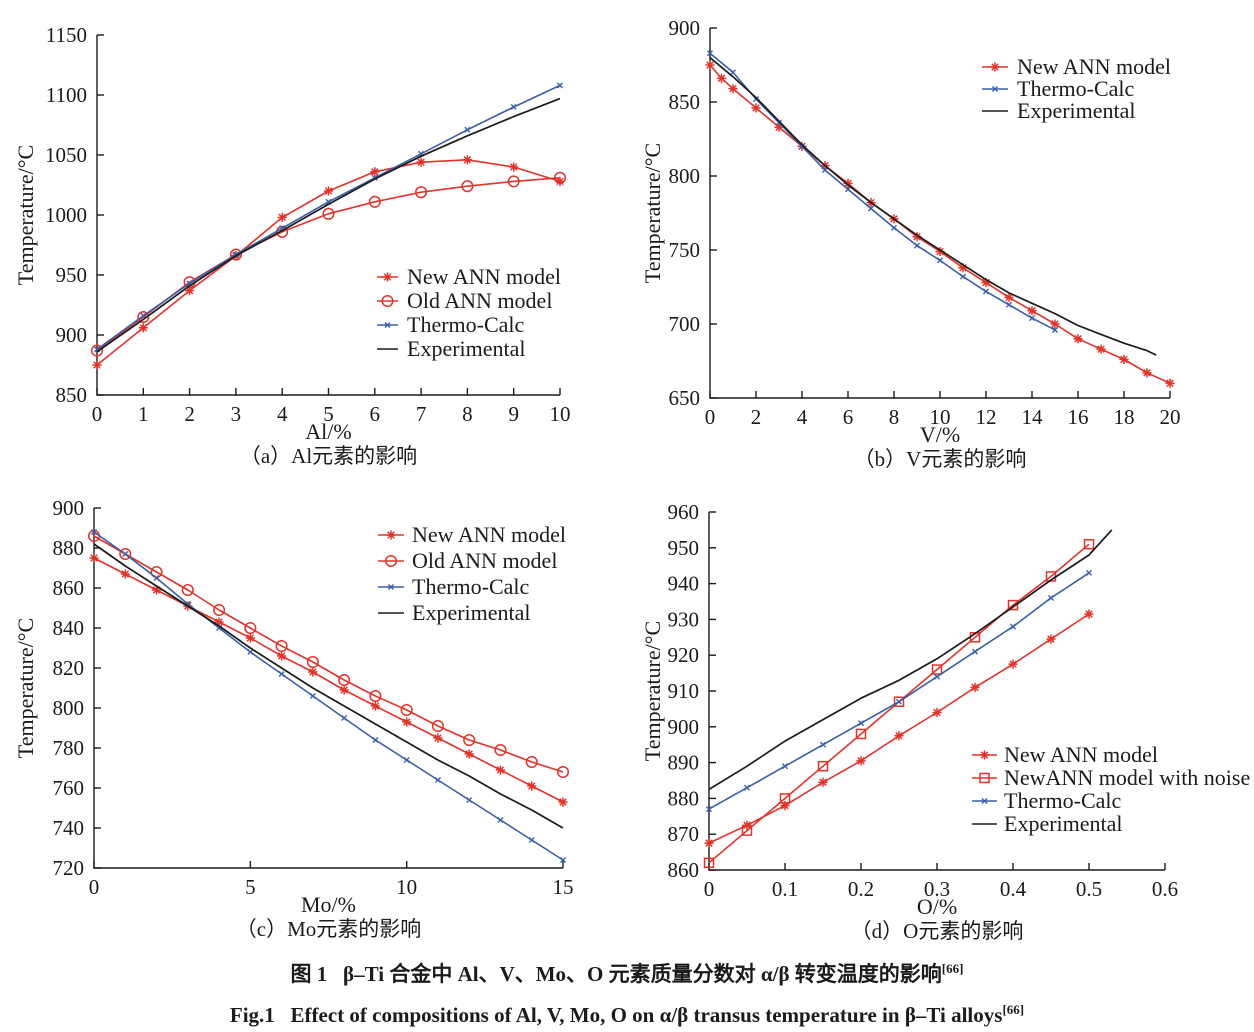  Describe the element at coordinates (69, 828) in the screenshot. I see `y-tick-label: 740` at that location.